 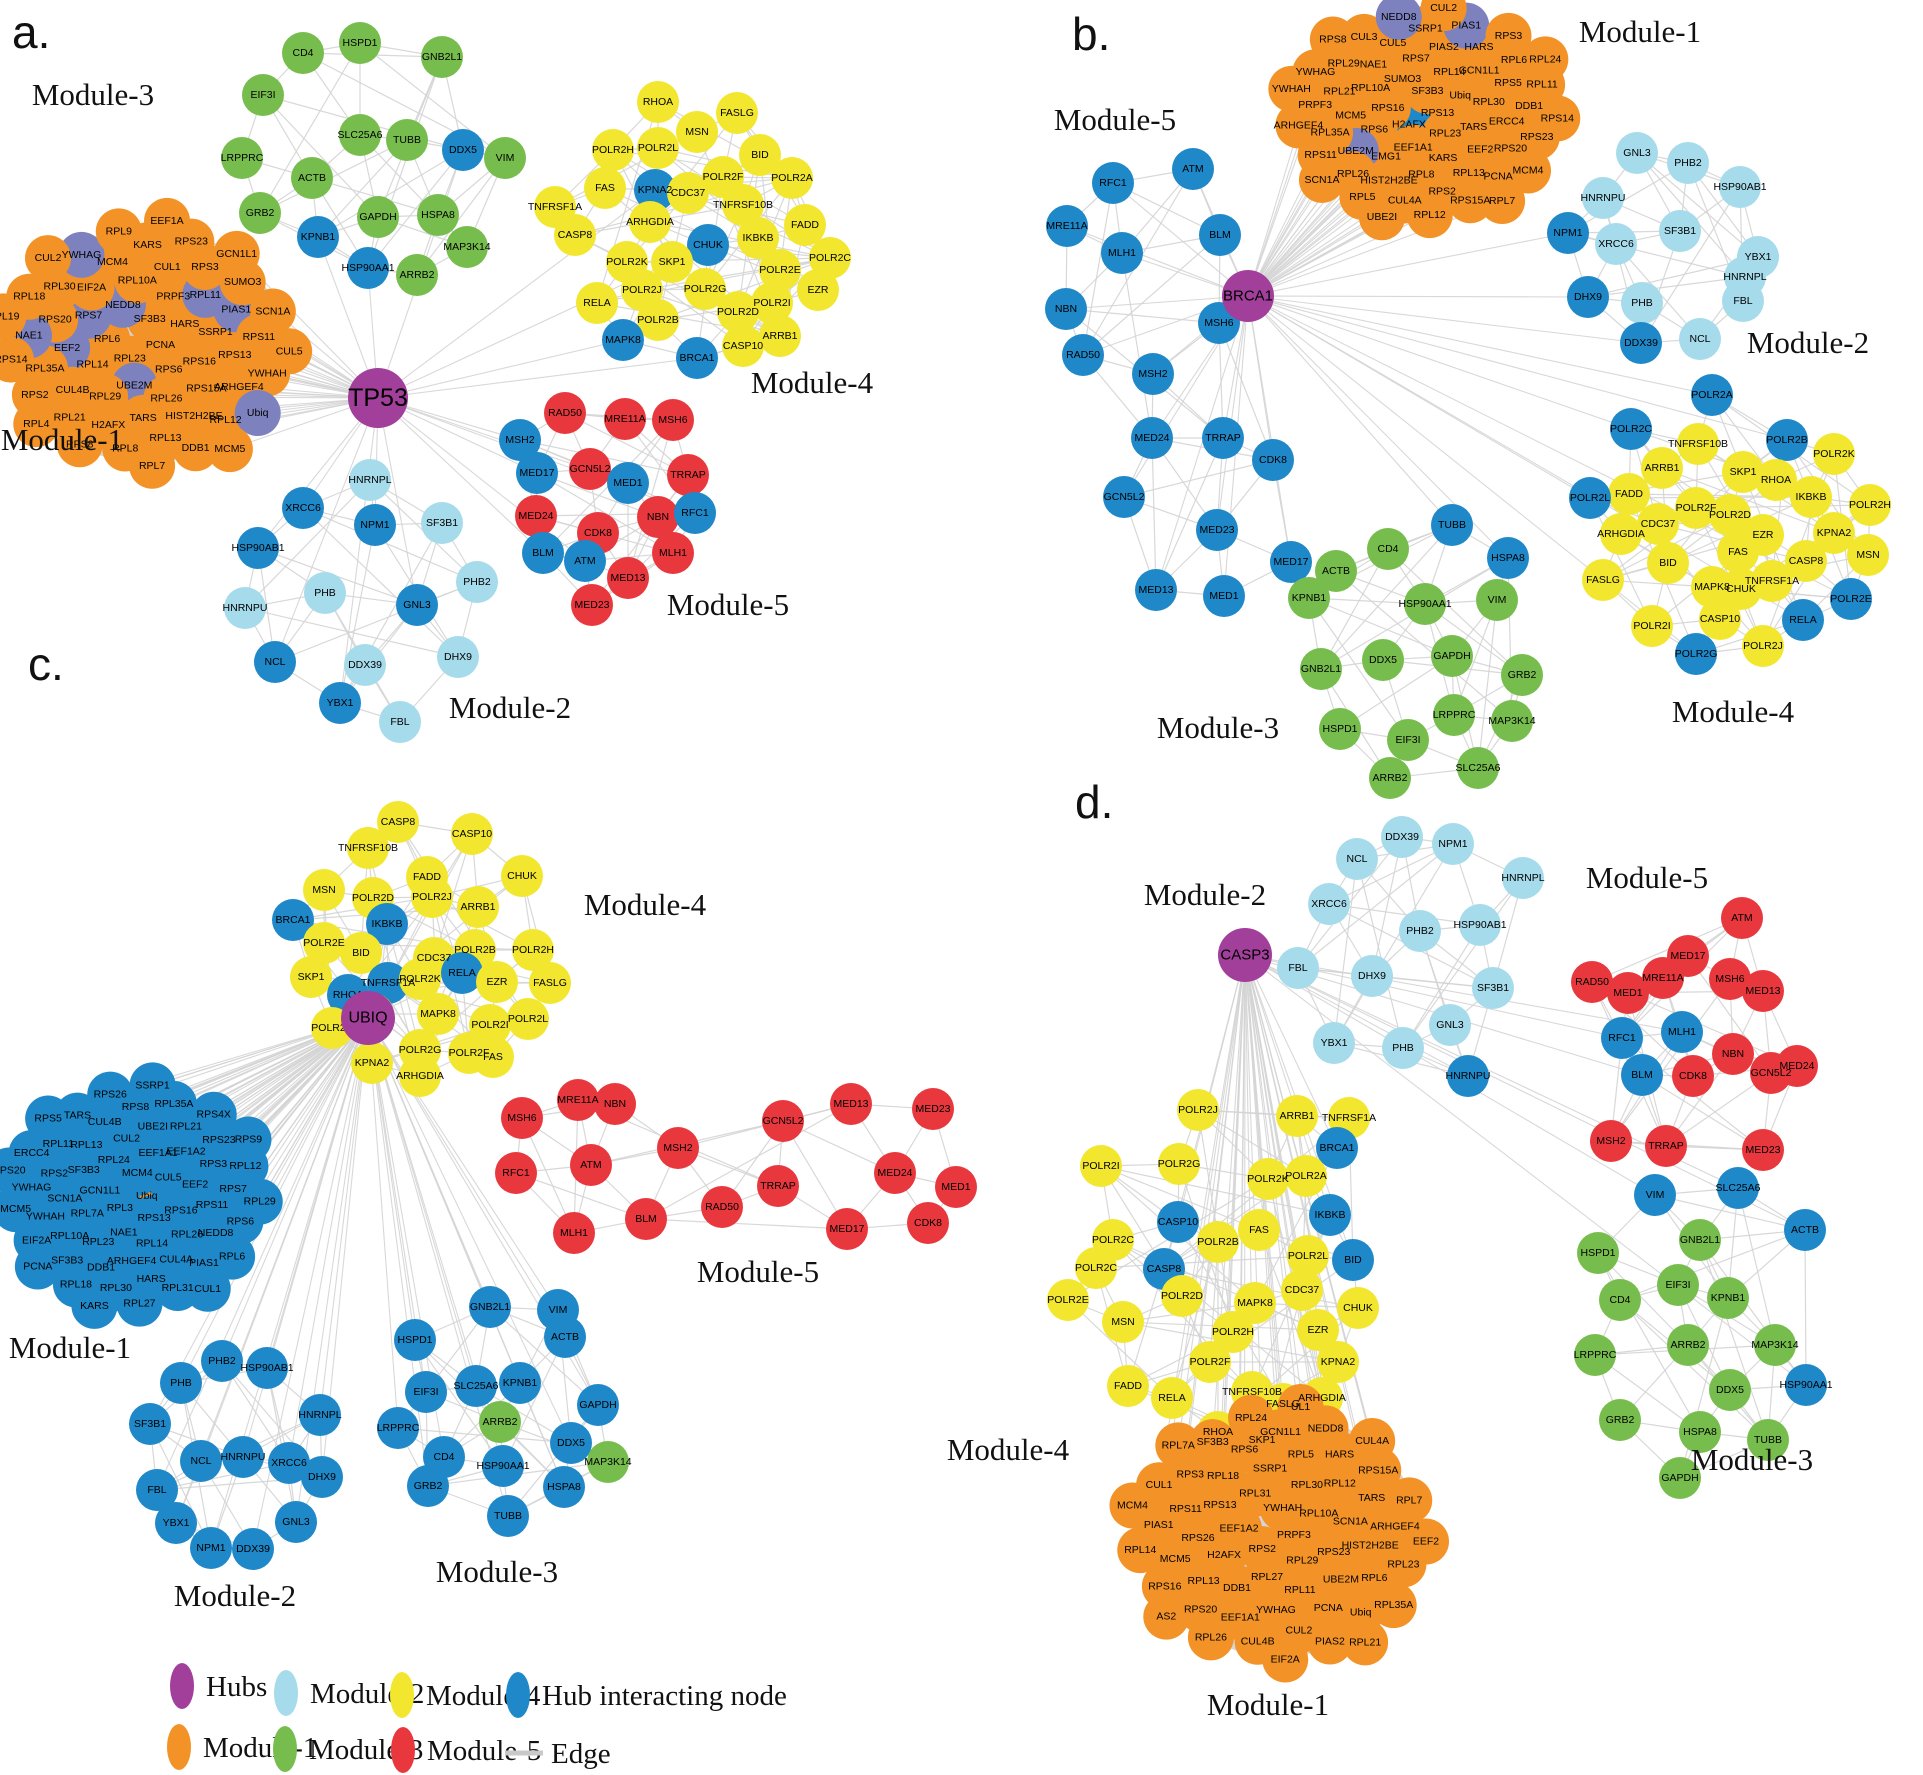 What do you see at coordinates (1743, 472) in the screenshot?
I see `node-SKP1` at bounding box center [1743, 472].